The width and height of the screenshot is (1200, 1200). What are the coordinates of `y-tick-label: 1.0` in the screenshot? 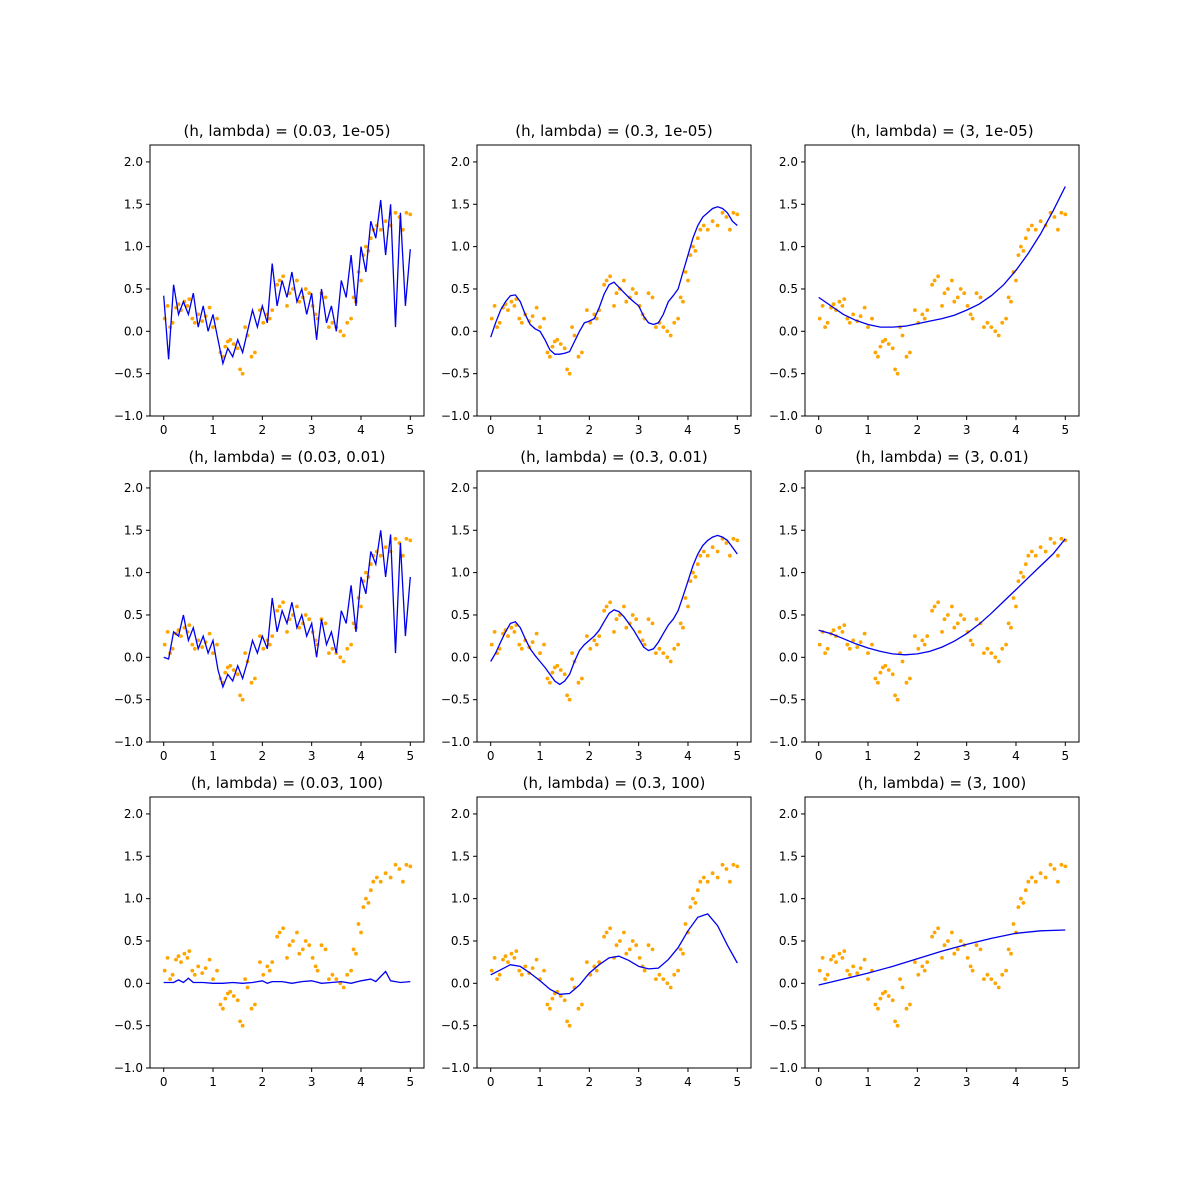 It's located at (133, 899).